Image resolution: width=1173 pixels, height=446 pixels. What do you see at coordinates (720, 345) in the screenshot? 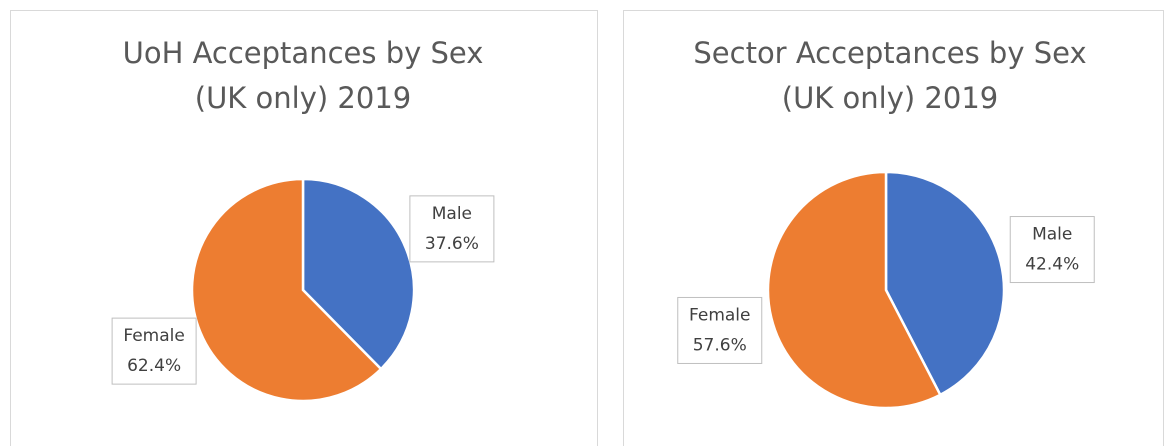
I see `data-label-value: 57.6%` at bounding box center [720, 345].